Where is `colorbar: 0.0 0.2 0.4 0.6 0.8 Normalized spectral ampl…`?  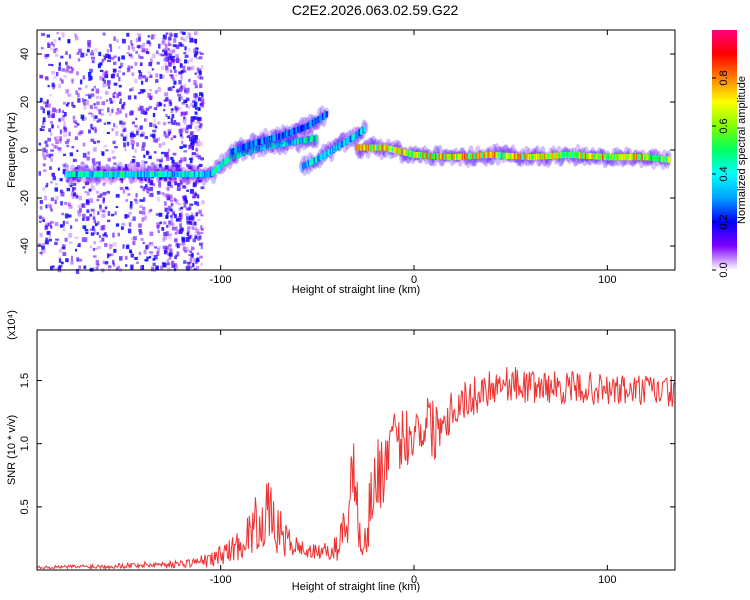
colorbar: 0.0 0.2 0.4 0.6 0.8 Normalized spectral ampl… is located at coordinates (730, 154).